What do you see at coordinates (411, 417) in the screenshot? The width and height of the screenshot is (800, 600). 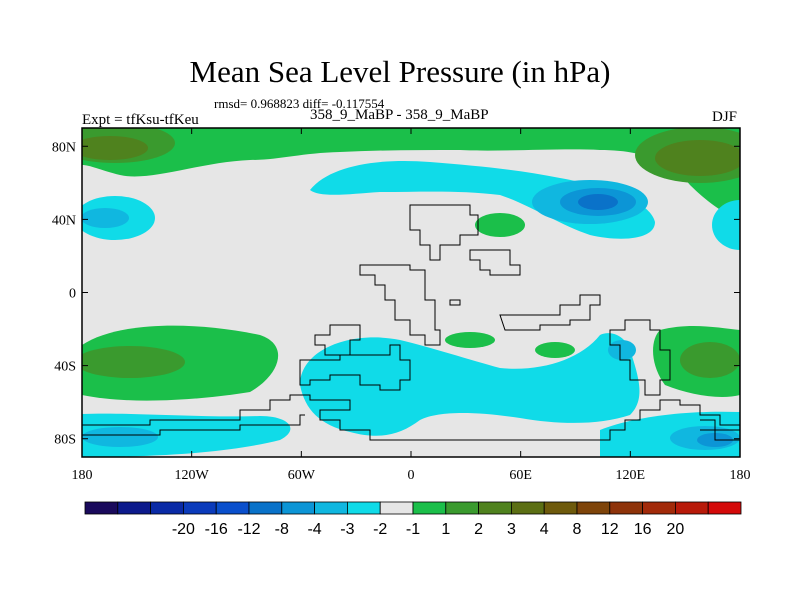 I see `landmask-antarctic-outer` at bounding box center [411, 417].